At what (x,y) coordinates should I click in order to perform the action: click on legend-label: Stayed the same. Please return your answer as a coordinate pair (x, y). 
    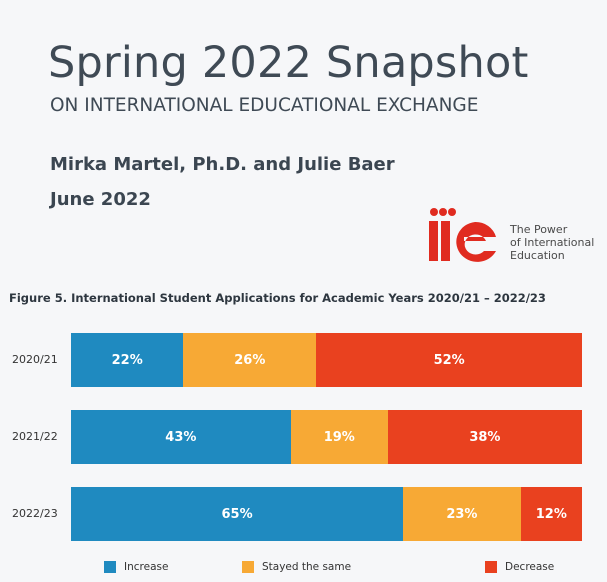
    Looking at the image, I should click on (307, 567).